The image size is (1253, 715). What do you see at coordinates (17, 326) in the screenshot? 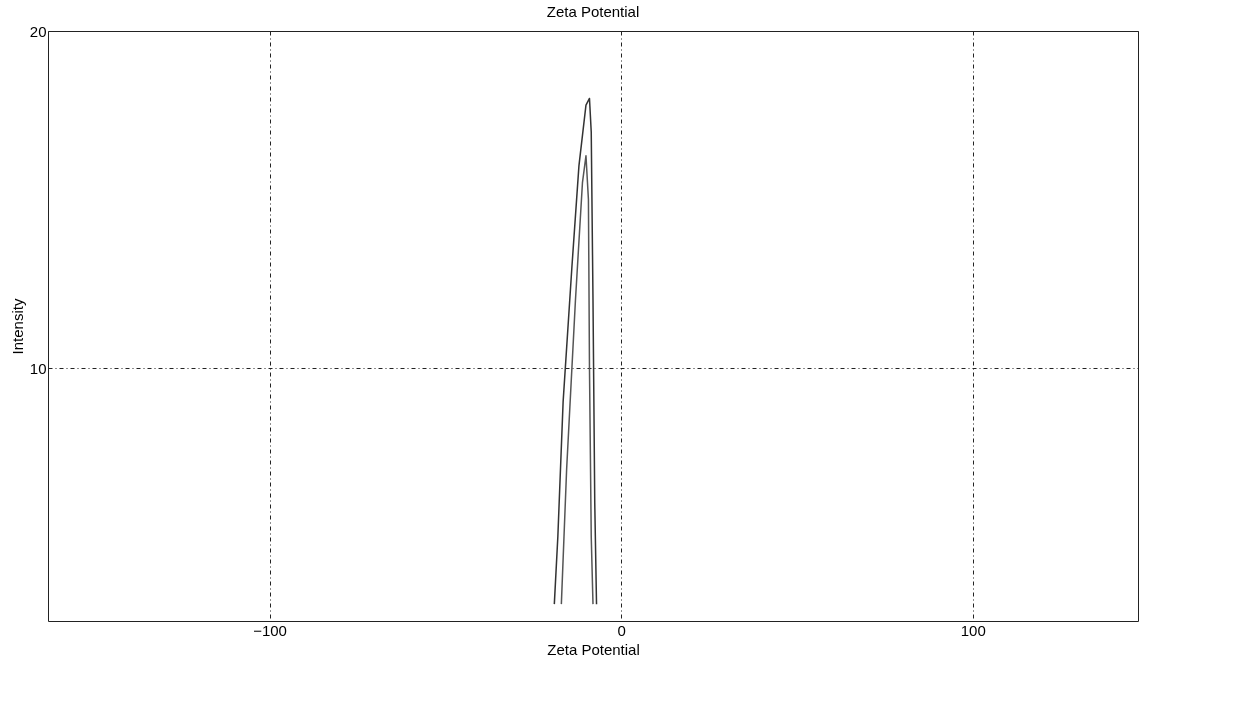
I see `y-axis-title: Intensity` at bounding box center [17, 326].